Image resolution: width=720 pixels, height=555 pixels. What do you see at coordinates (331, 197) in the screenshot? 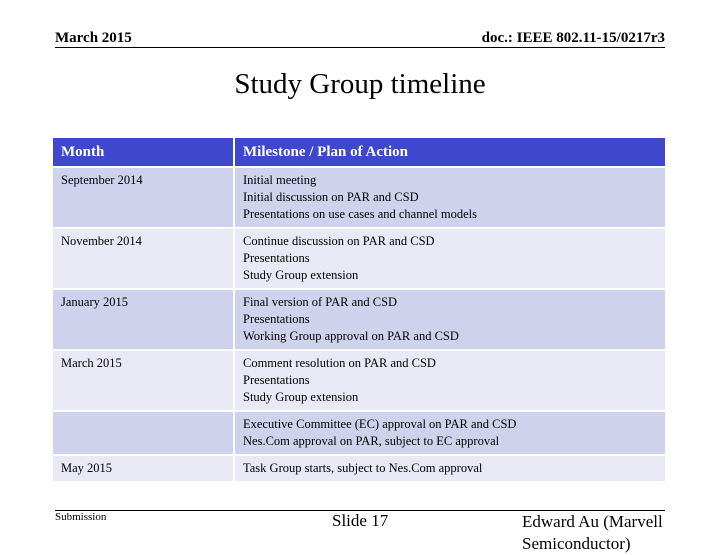
I see `milestone-line: Initial discussion on PAR and CSD` at bounding box center [331, 197].